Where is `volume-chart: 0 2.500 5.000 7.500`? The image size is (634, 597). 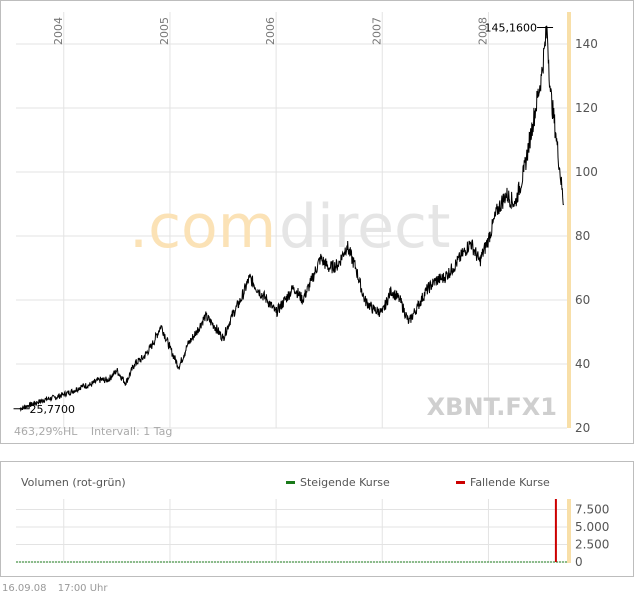 volume-chart: 0 2.500 5.000 7.500 is located at coordinates (312, 534).